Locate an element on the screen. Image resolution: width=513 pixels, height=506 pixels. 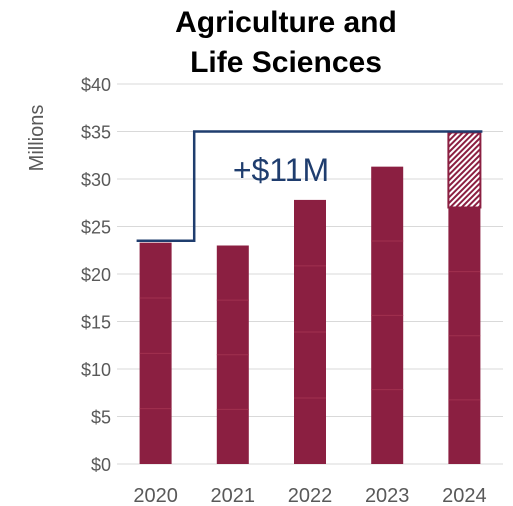
goal-line-group is located at coordinates (309, 186).